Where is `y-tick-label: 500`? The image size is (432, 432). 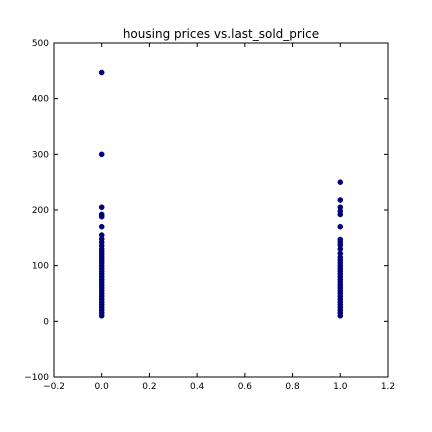
y-tick-label: 500 is located at coordinates (40, 44).